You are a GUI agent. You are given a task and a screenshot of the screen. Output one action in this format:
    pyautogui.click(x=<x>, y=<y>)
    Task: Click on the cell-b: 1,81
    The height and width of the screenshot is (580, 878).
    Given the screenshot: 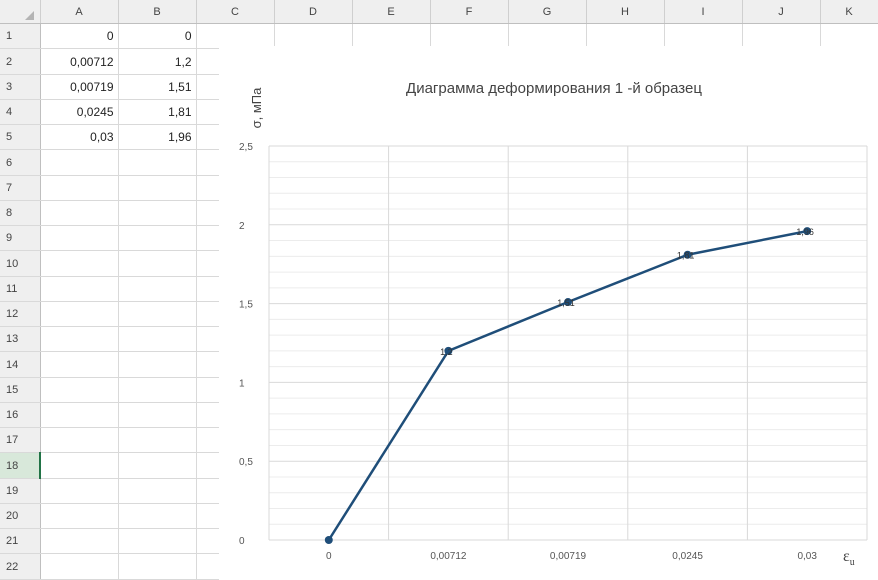 What is the action you would take?
    pyautogui.click(x=157, y=112)
    